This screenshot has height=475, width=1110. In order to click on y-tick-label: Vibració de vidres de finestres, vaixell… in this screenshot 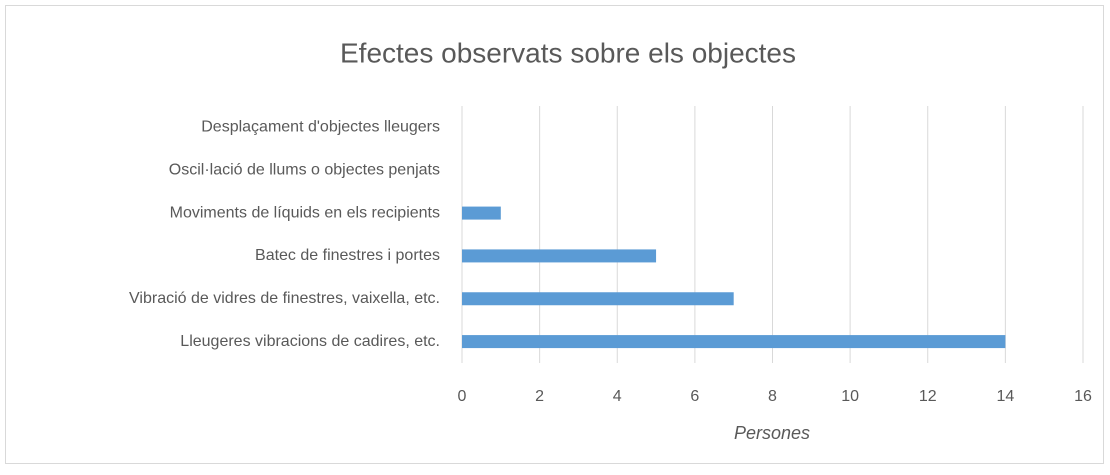, I will do `click(284, 298)`.